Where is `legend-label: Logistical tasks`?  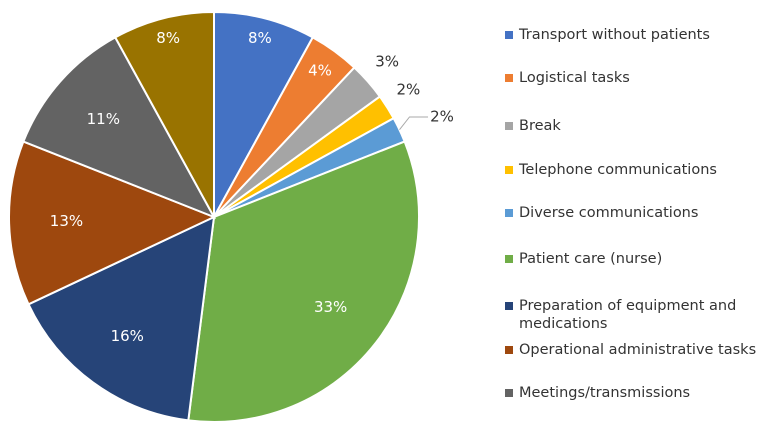 legend-label: Logistical tasks is located at coordinates (574, 78).